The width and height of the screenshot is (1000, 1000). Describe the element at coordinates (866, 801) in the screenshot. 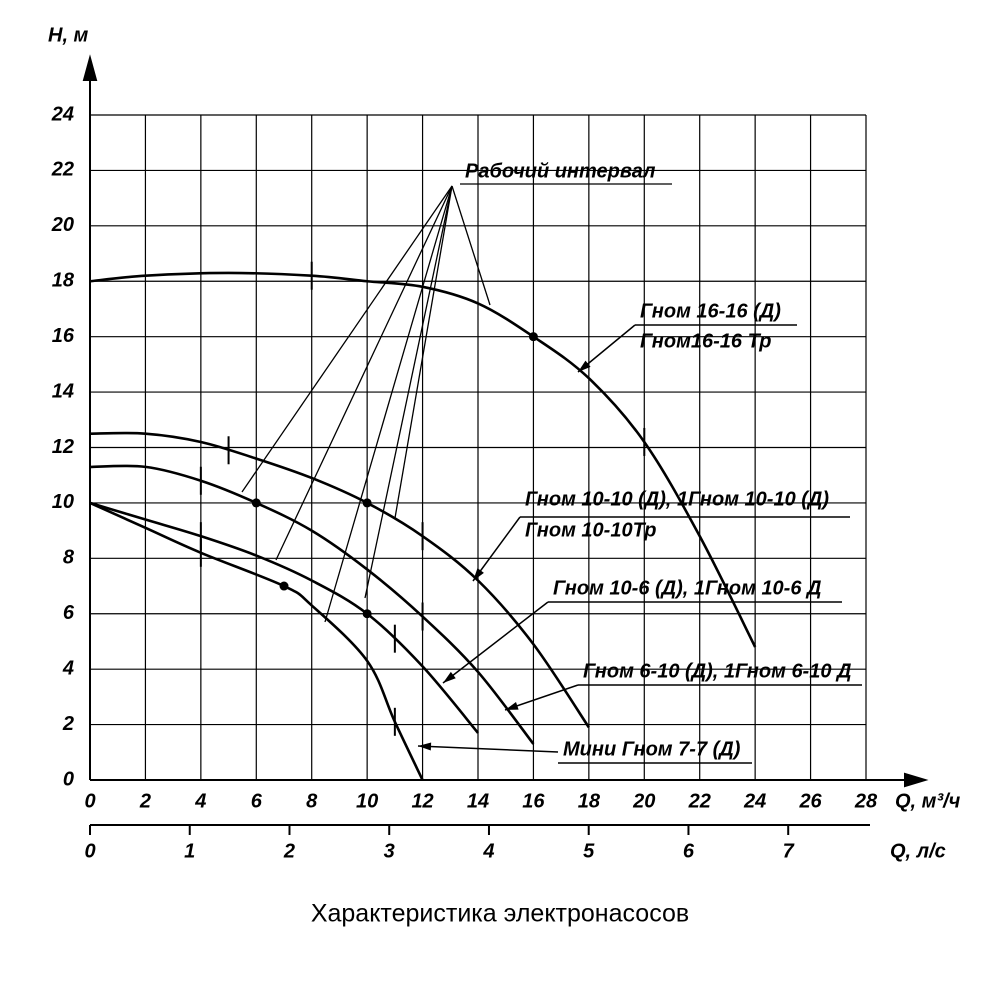

I see `x-tick-label: 28` at that location.